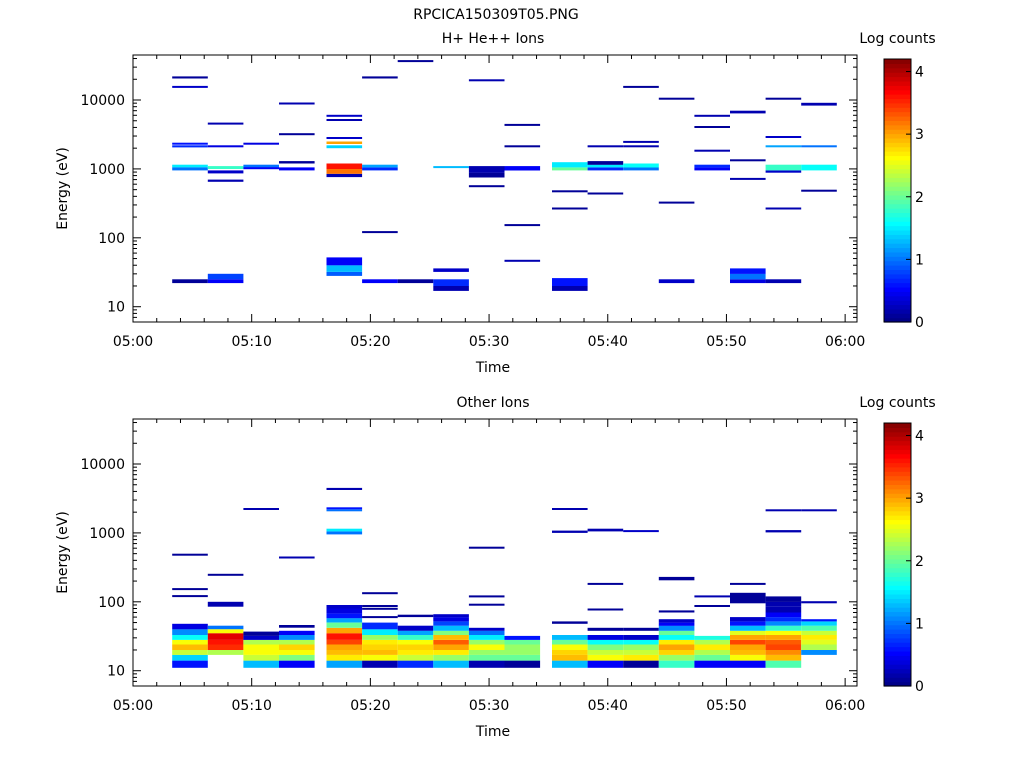 The image size is (1024, 768). I want to click on x-tick-label: 05:40, so click(608, 342).